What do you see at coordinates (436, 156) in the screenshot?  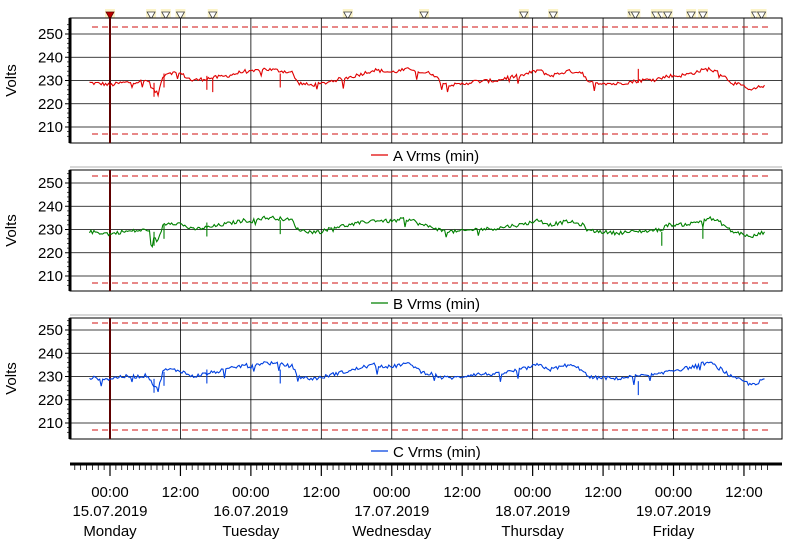 I see `legend-label: A Vrms (min)` at bounding box center [436, 156].